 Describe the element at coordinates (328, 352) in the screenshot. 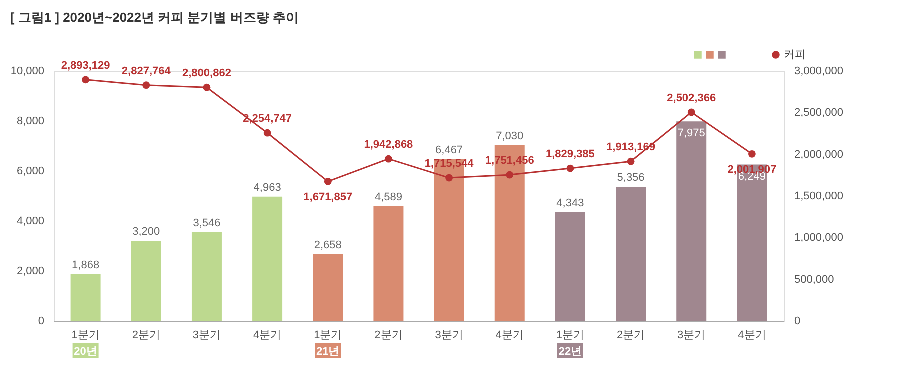

I see `text: 21년` at that location.